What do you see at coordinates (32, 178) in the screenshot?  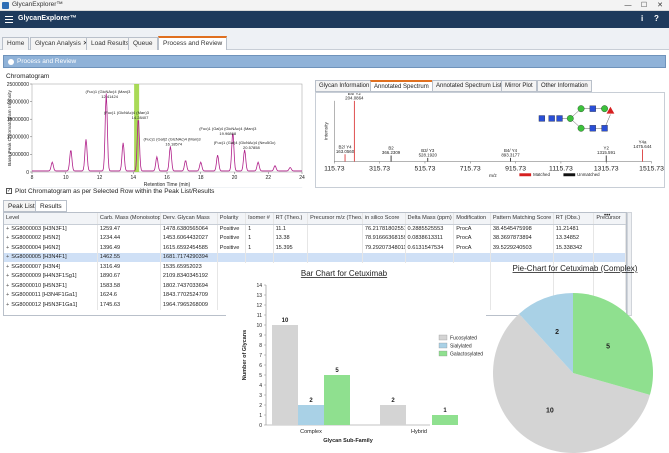 I see `x-tick-label: 8` at bounding box center [32, 178].